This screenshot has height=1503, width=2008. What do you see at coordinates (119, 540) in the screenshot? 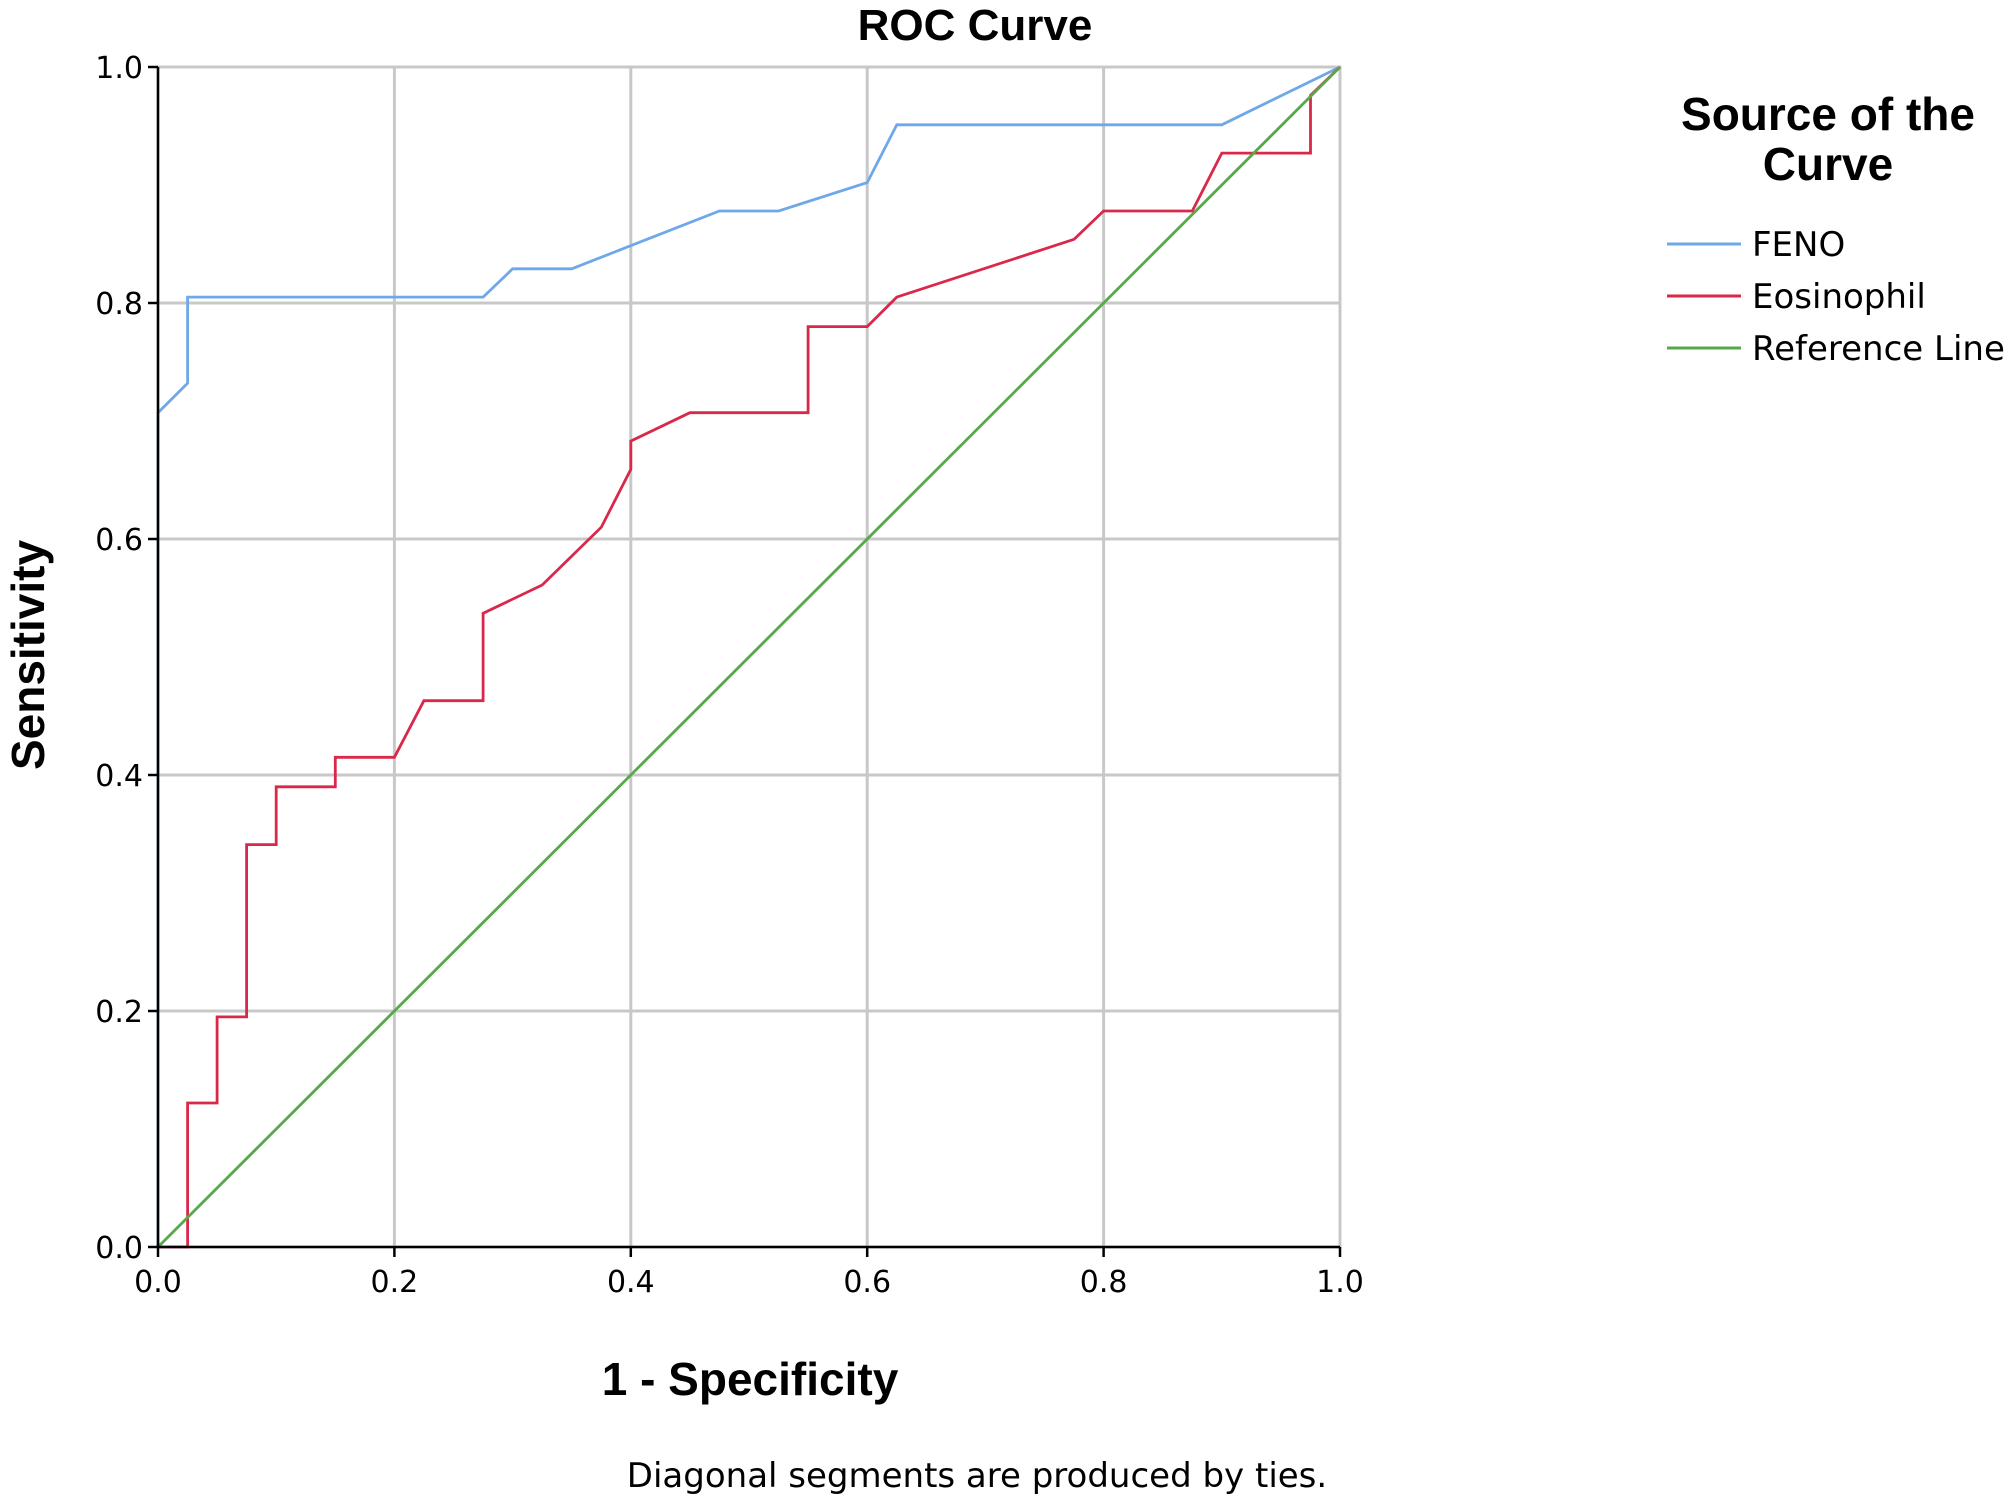
I see `y-tick-label-3: 0.6` at bounding box center [119, 540].